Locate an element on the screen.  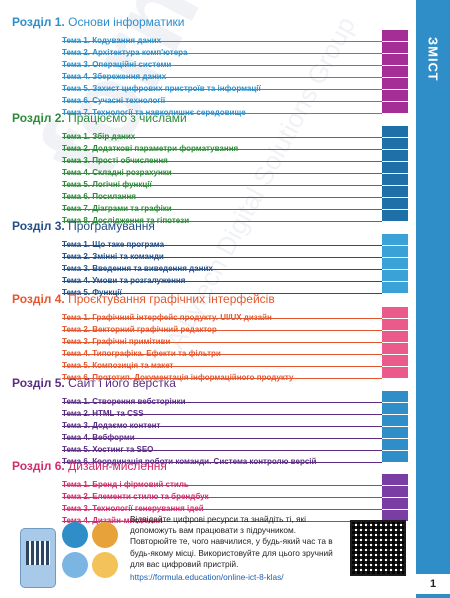
section-heading: Розділ 1. Основи інформатики is located at coordinates (209, 22).